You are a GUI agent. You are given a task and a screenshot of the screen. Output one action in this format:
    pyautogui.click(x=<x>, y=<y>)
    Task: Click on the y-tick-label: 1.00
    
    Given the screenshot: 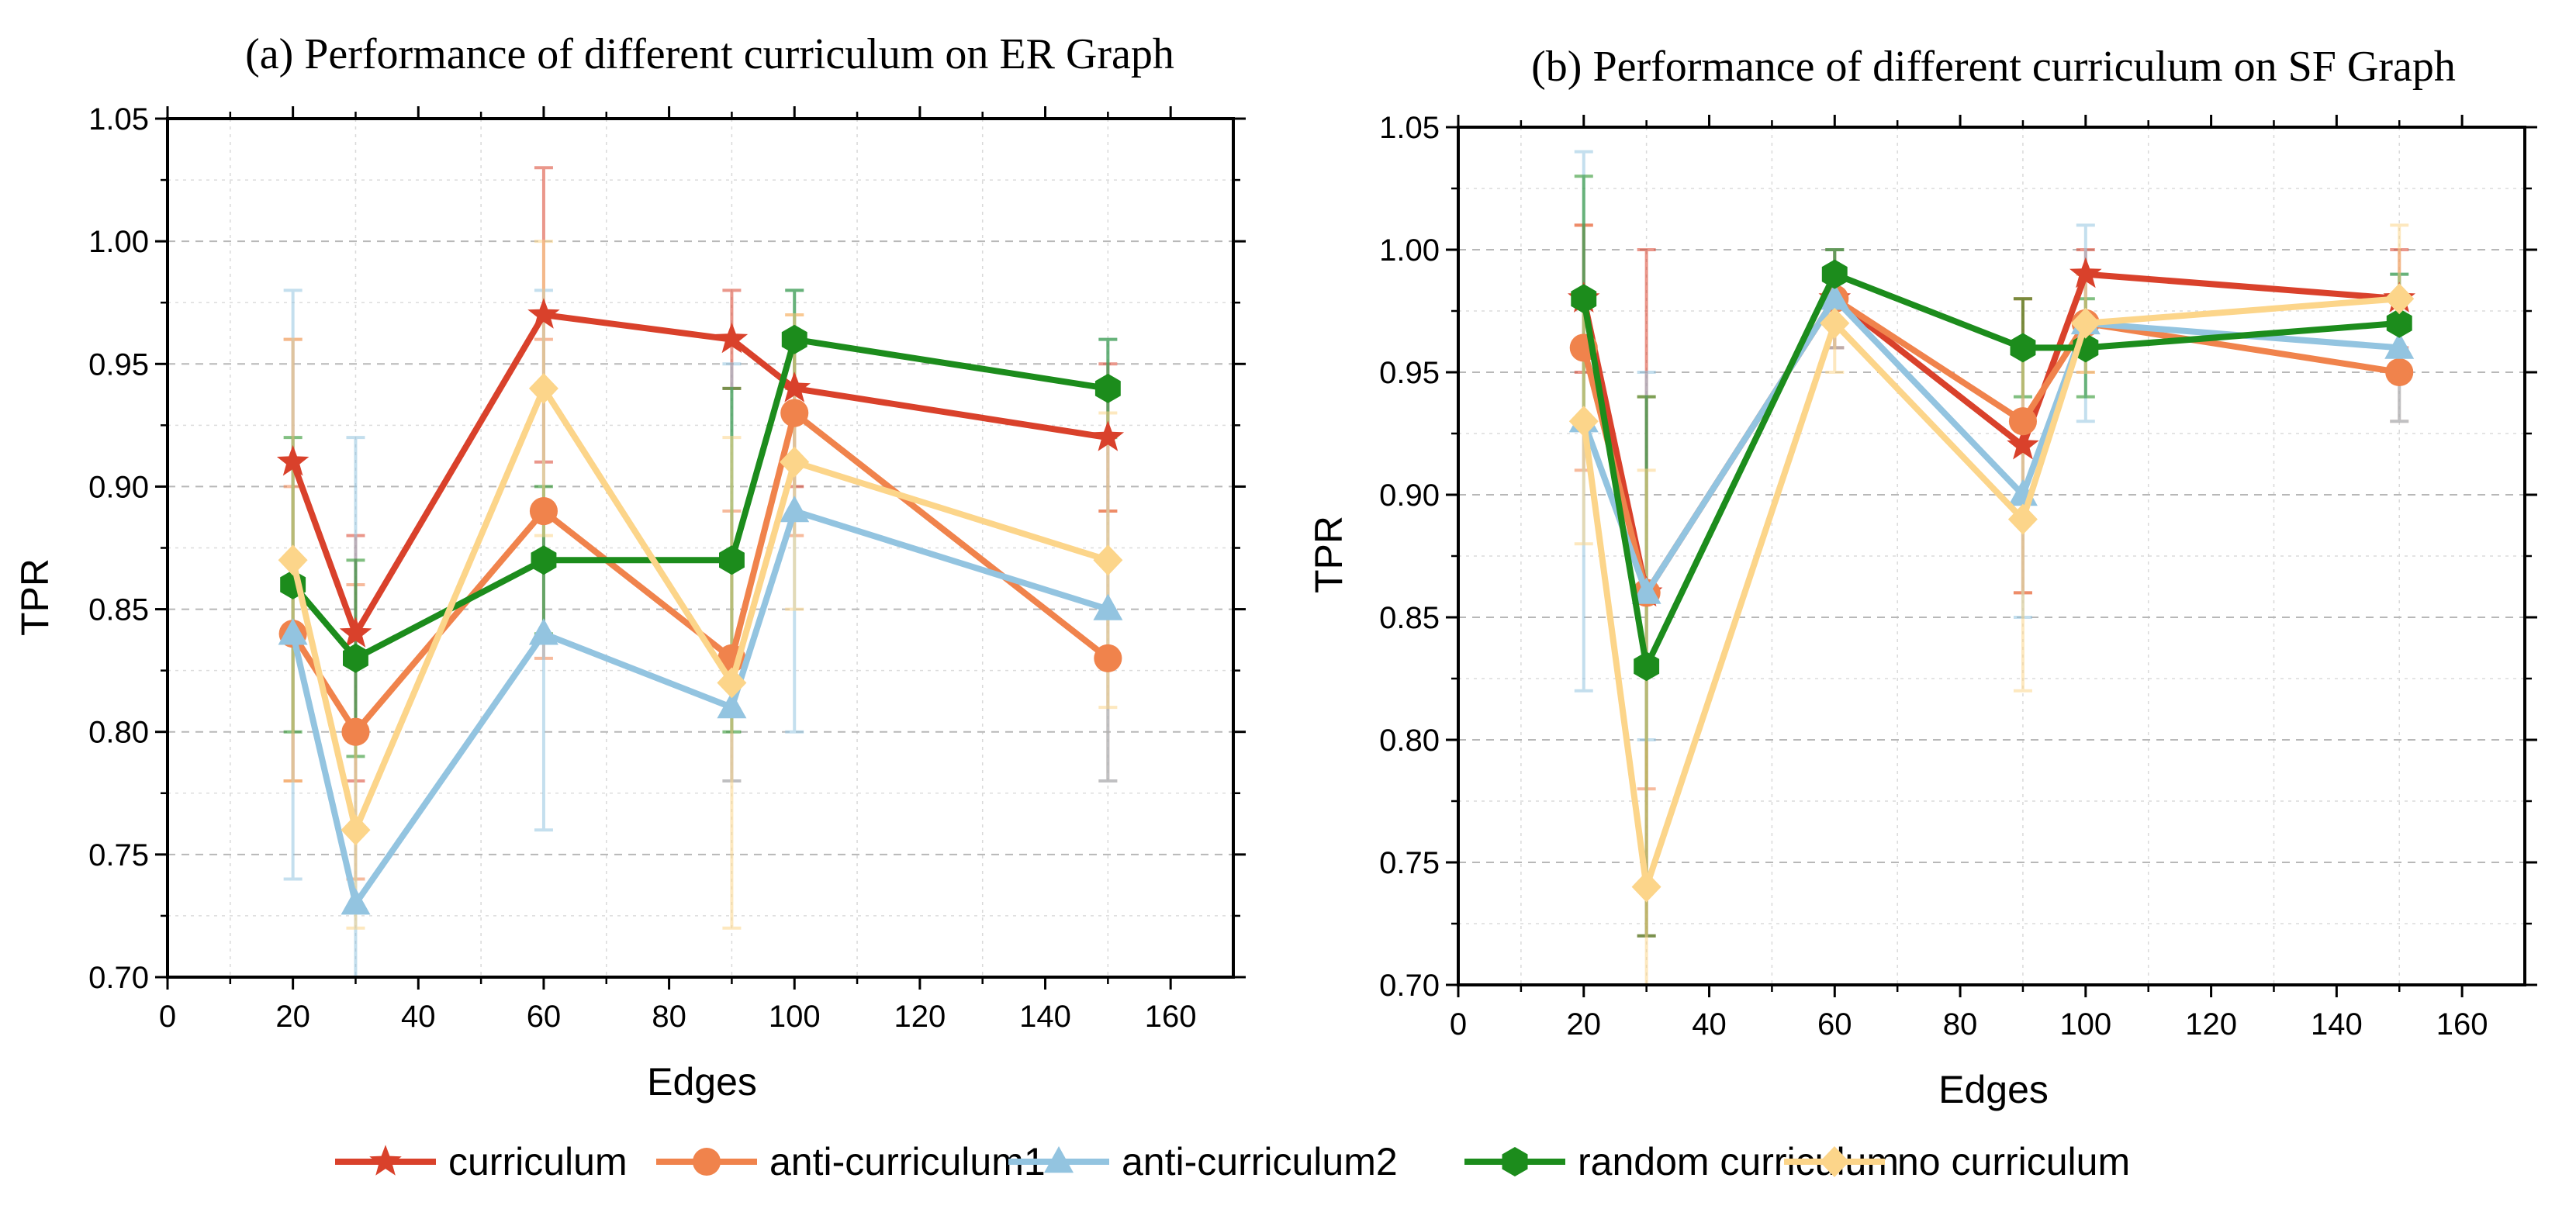 What is the action you would take?
    pyautogui.click(x=1409, y=250)
    